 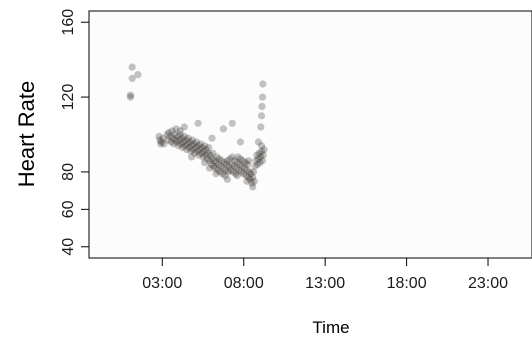 I want to click on x-axis: 03:00 08:00 13:00 18:00 23:00, so click(x=337, y=274).